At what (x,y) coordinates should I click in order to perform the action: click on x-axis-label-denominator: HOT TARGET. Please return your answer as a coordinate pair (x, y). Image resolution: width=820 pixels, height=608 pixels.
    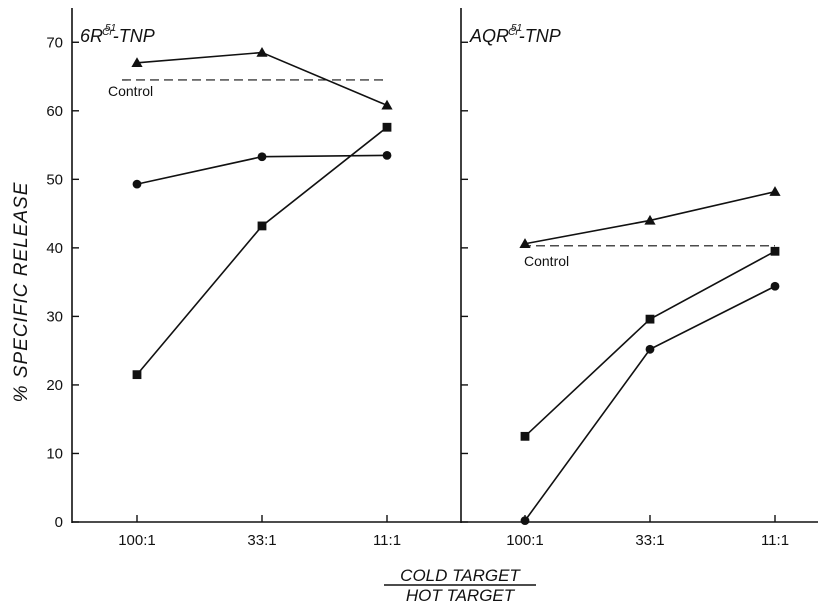
    Looking at the image, I should click on (461, 594).